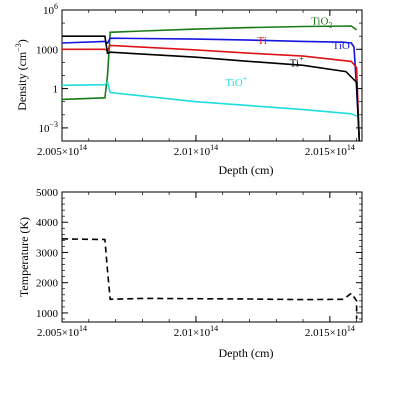  Describe the element at coordinates (330, 331) in the screenshot. I see `temperature-x-tick-label: 2.015×10¹⁴` at that location.